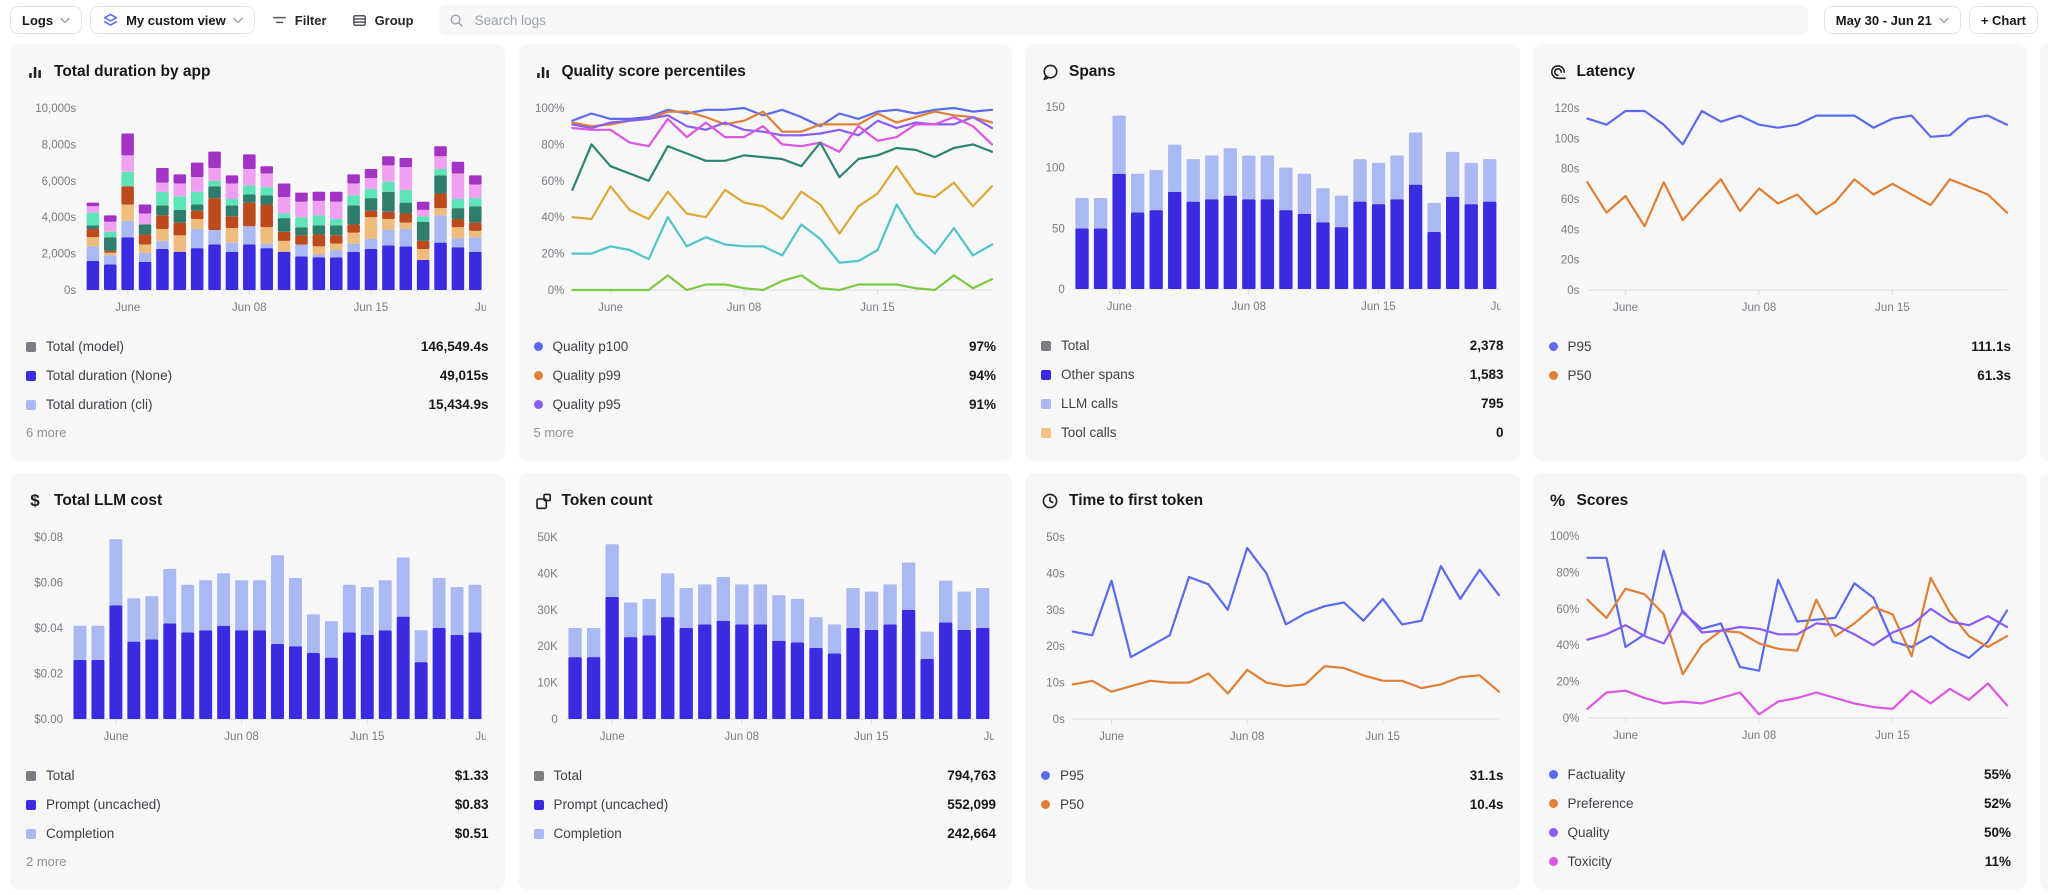  I want to click on legend-item: Preference 52%, so click(1779, 803).